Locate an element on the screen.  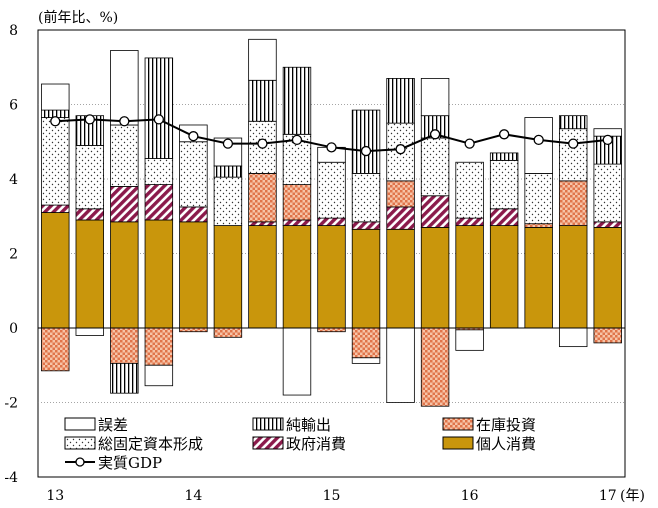
legend-item-error: 誤差 is located at coordinates (96, 425).